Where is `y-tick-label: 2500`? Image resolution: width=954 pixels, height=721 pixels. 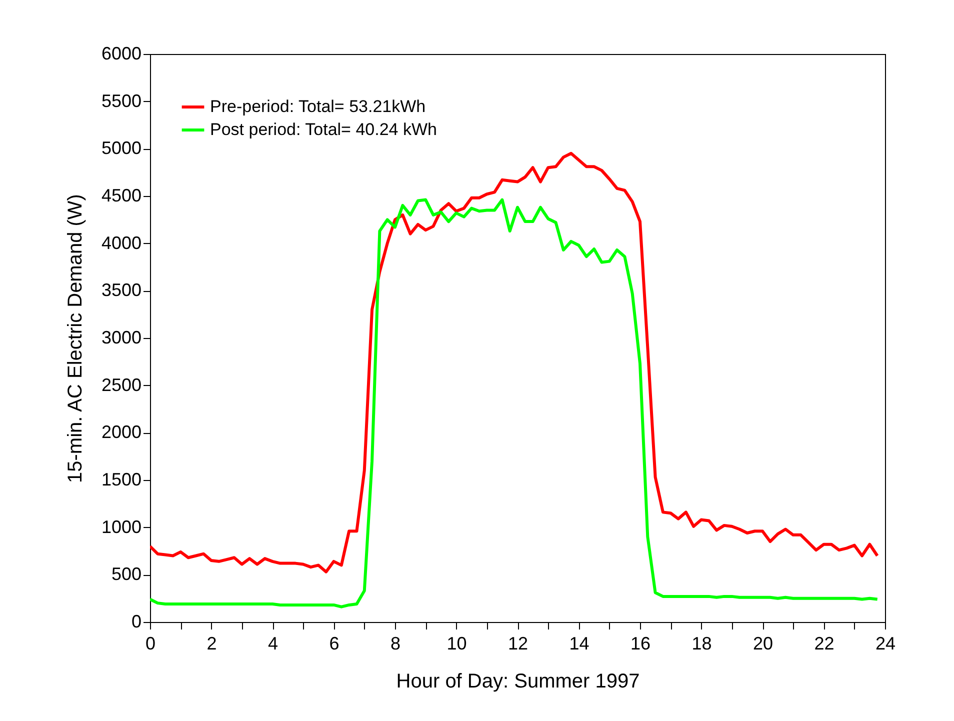
y-tick-label: 2500 is located at coordinates (121, 384).